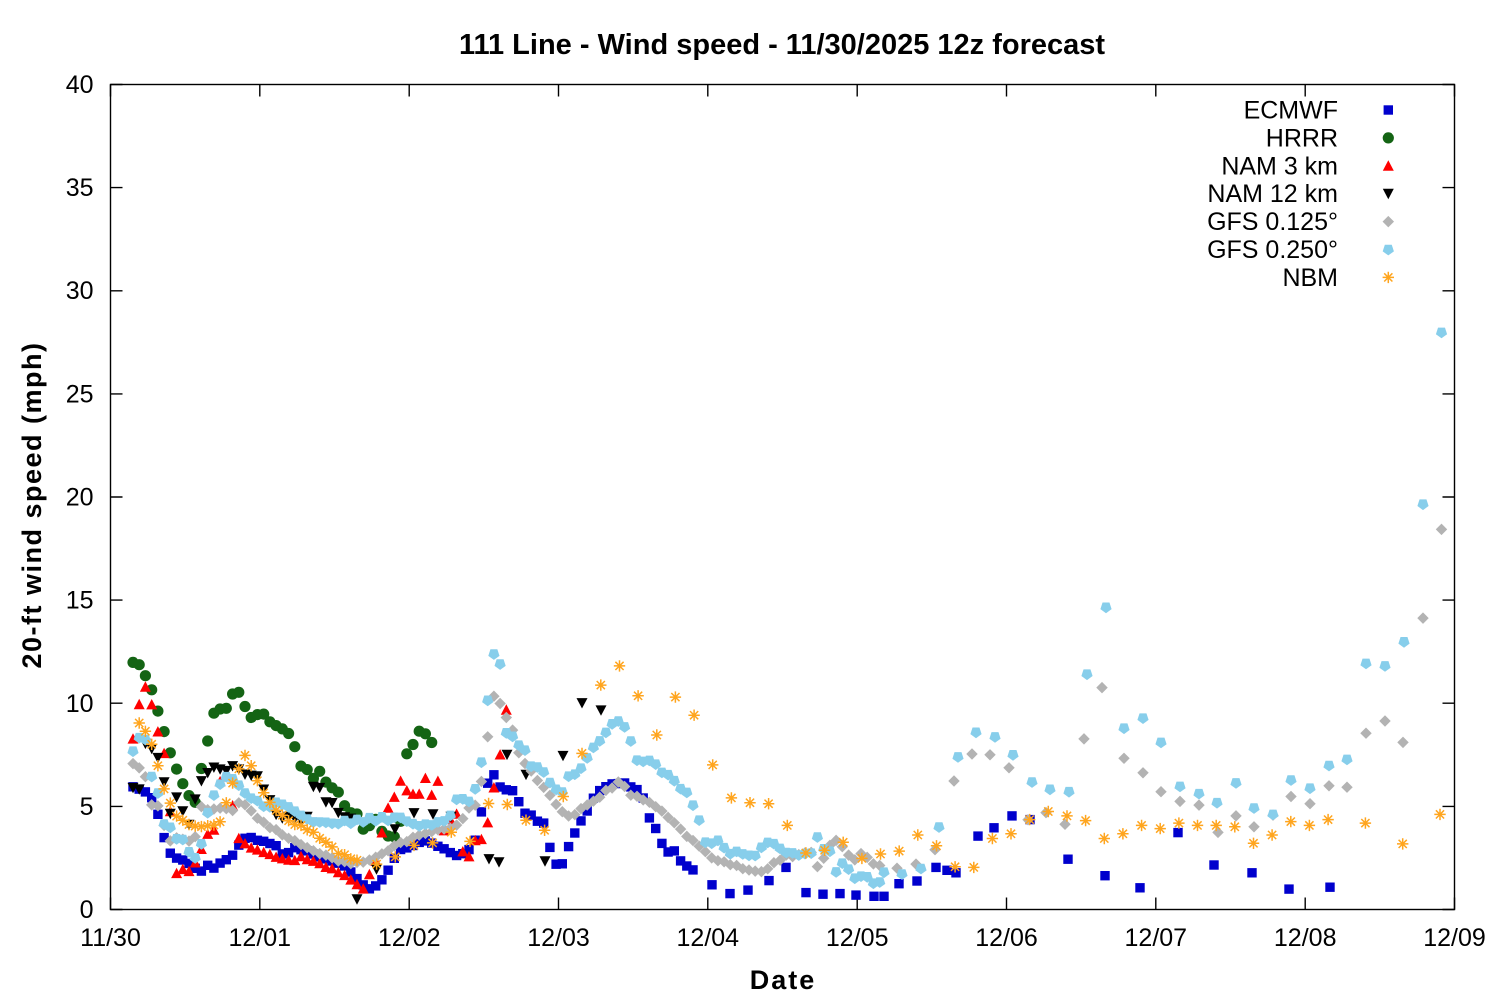  What do you see at coordinates (1006, 938) in the screenshot?
I see `svg-text: 12/06` at bounding box center [1006, 938].